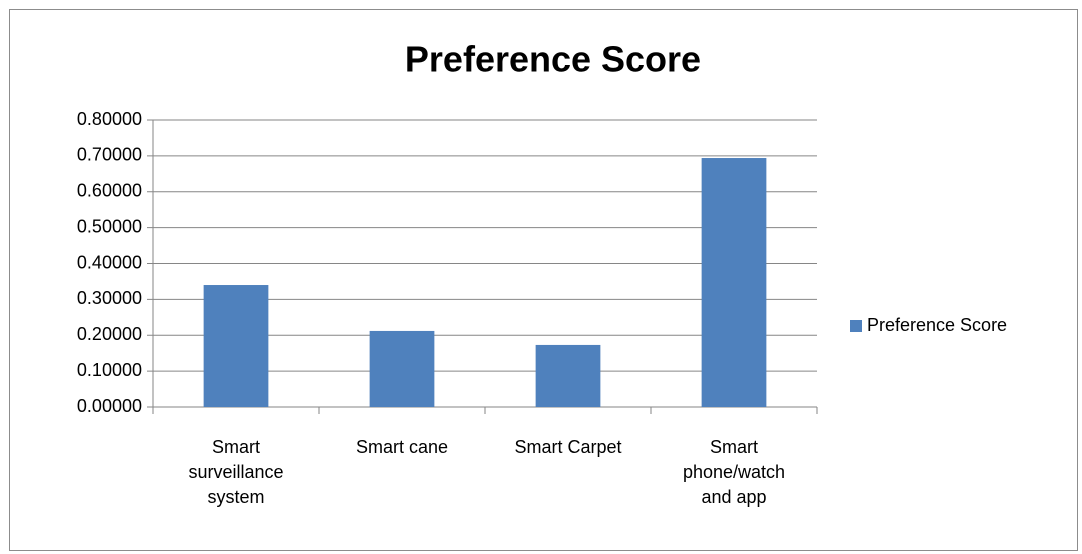 Image resolution: width=1082 pixels, height=554 pixels. I want to click on chart-title: Preference Score, so click(553, 59).